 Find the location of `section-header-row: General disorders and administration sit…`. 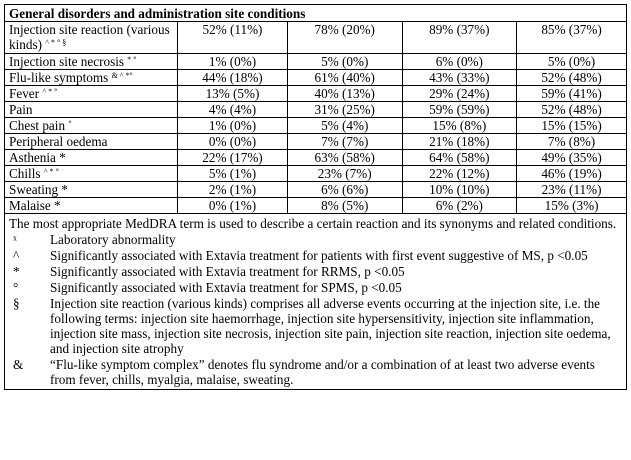

section-header-row: General disorders and administration sit… is located at coordinates (315, 13).